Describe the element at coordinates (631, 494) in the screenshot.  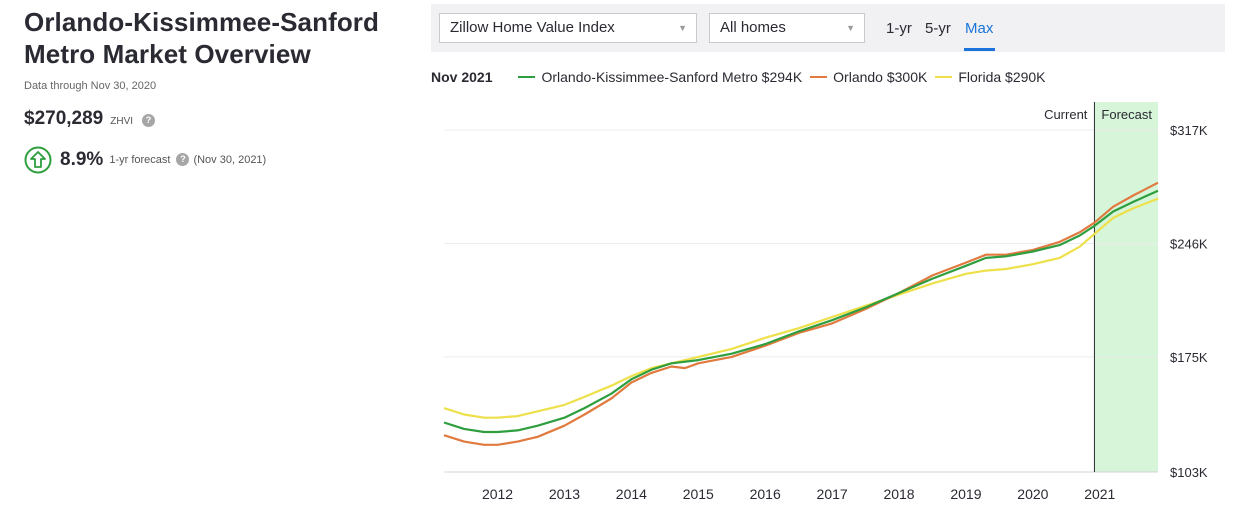
I see `x-tick-label: 2014` at that location.